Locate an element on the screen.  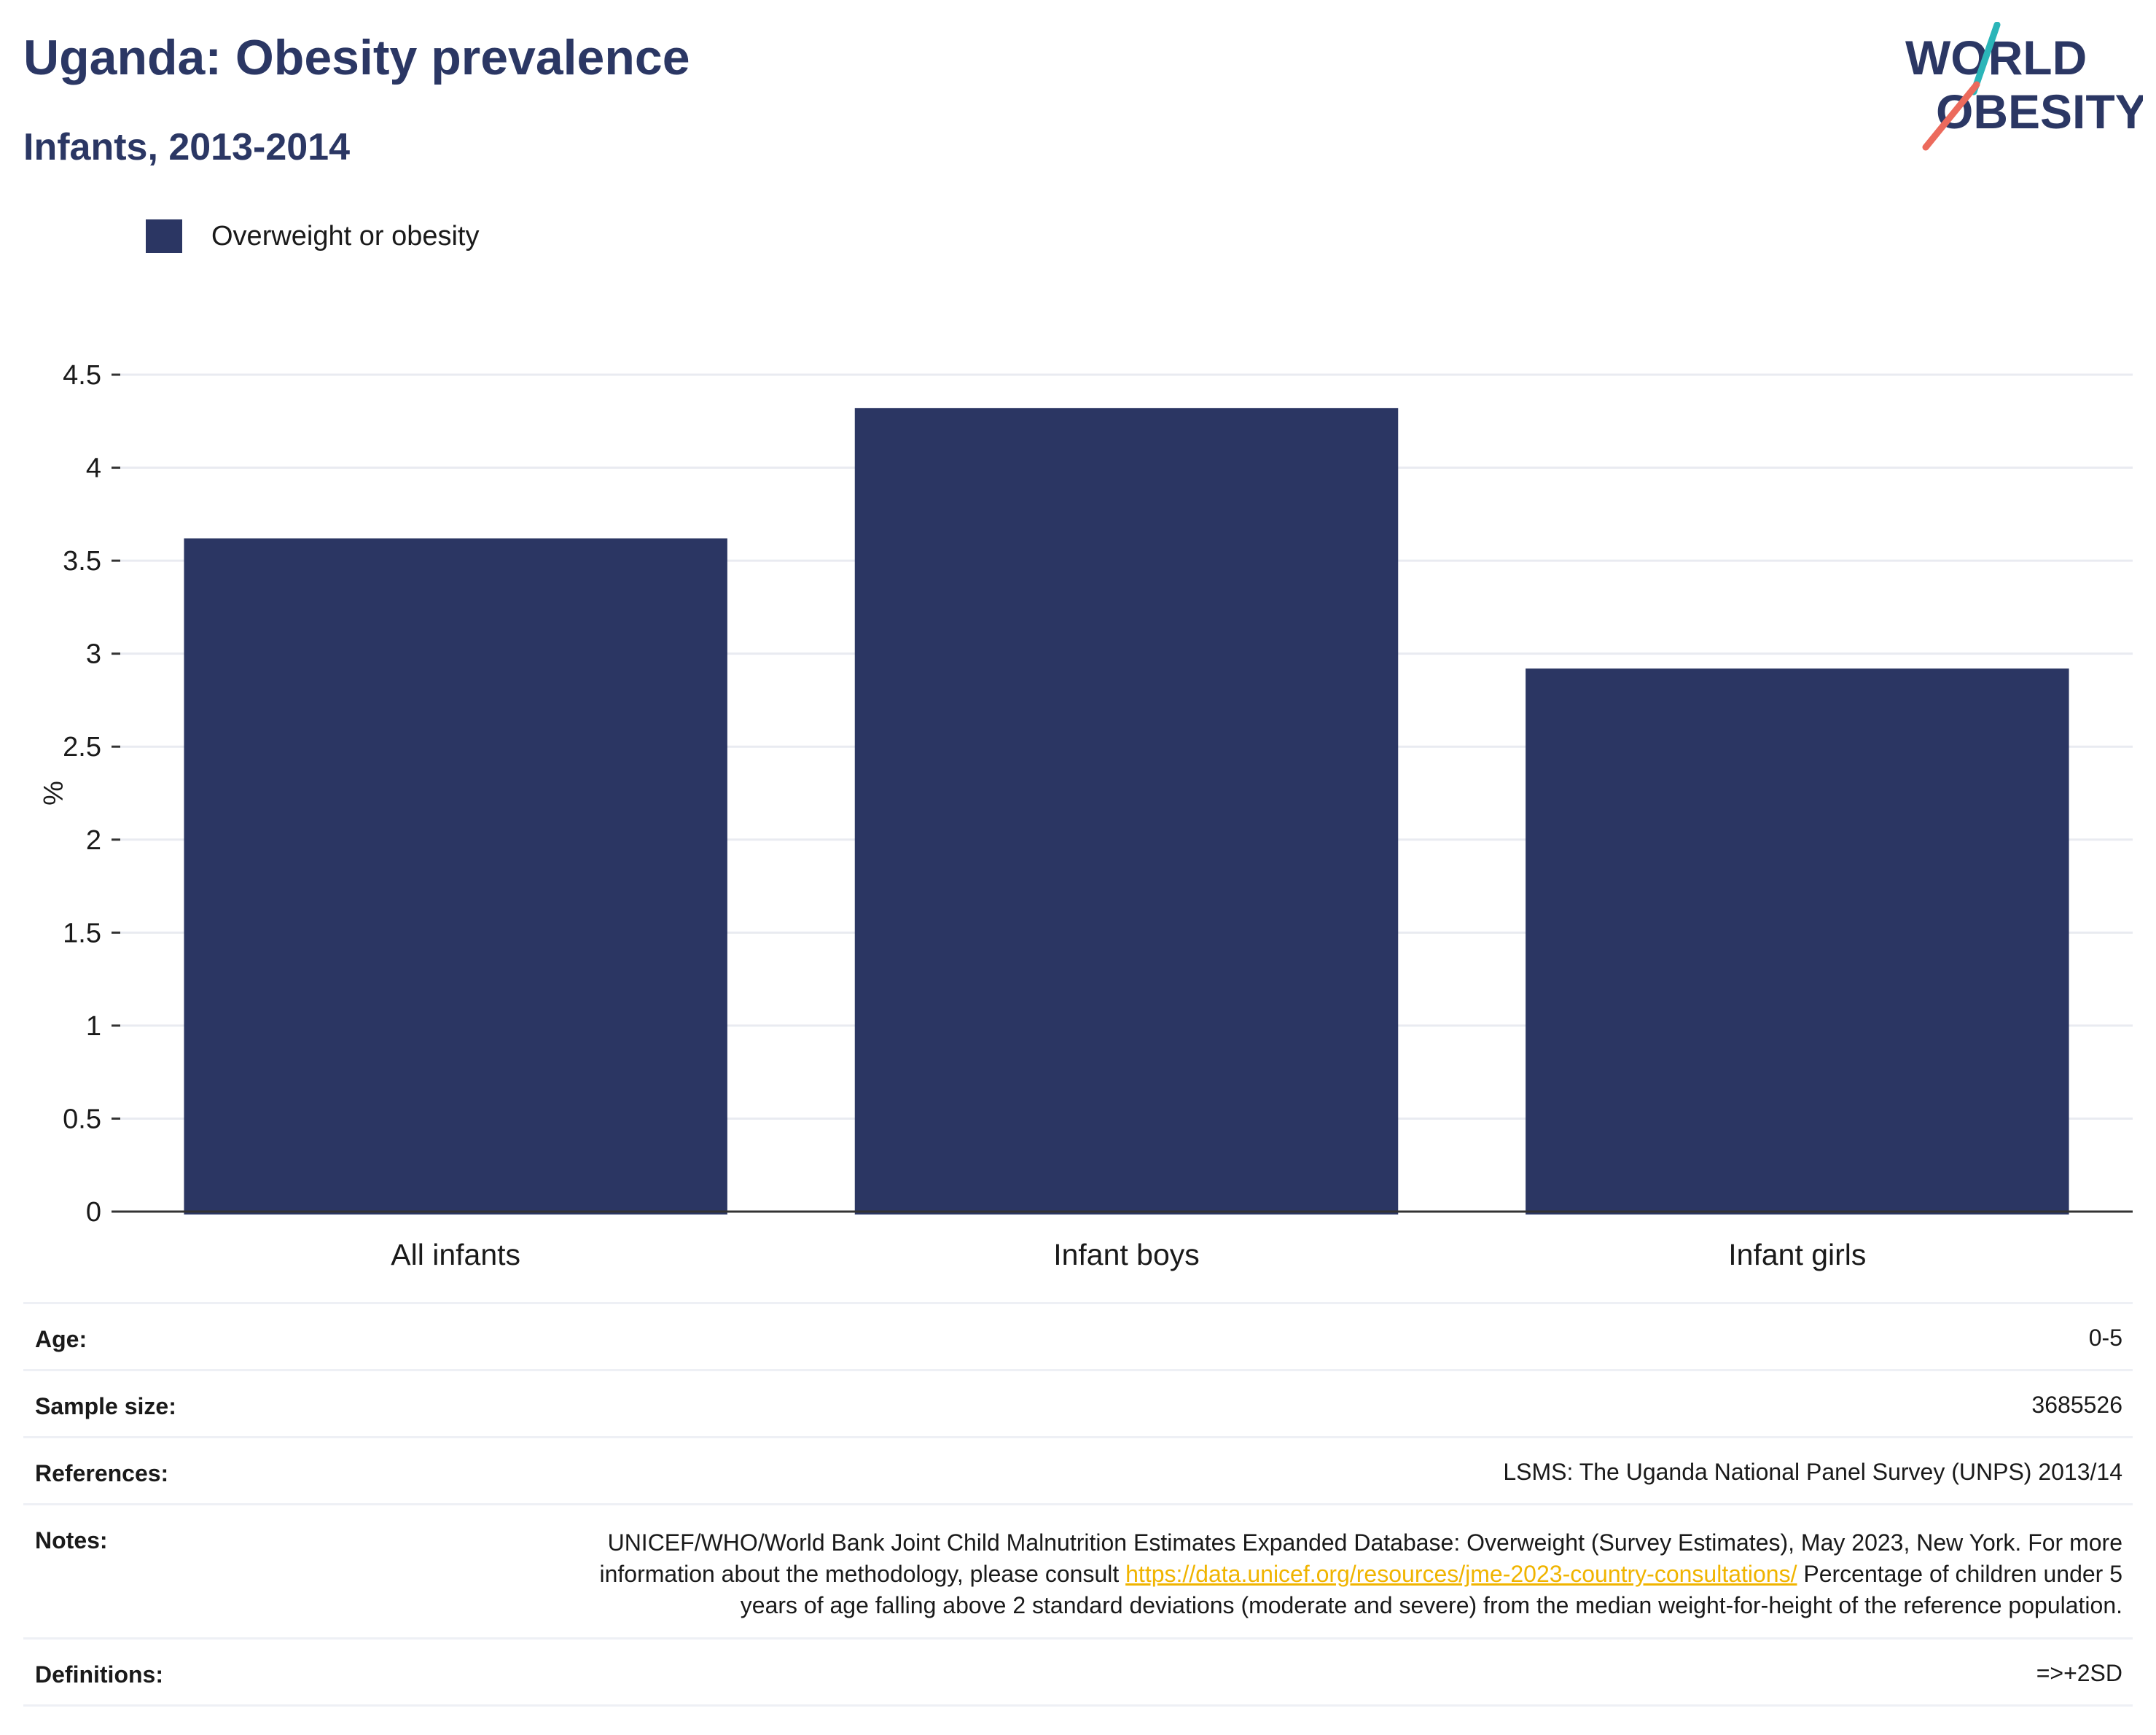
bar-all-infants is located at coordinates (456, 876).